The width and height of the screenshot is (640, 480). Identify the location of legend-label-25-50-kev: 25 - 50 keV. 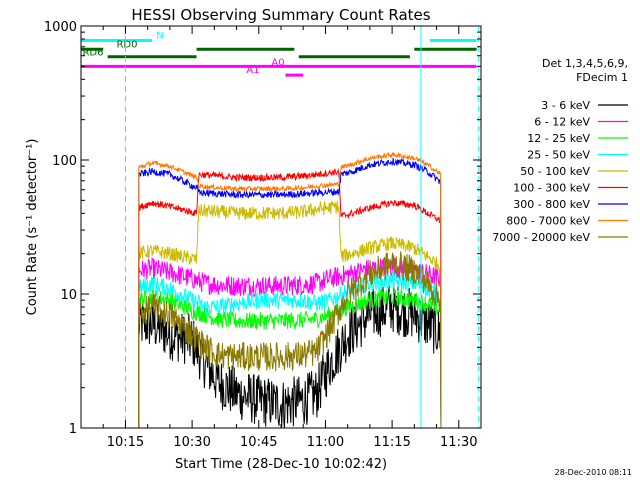
(558, 155).